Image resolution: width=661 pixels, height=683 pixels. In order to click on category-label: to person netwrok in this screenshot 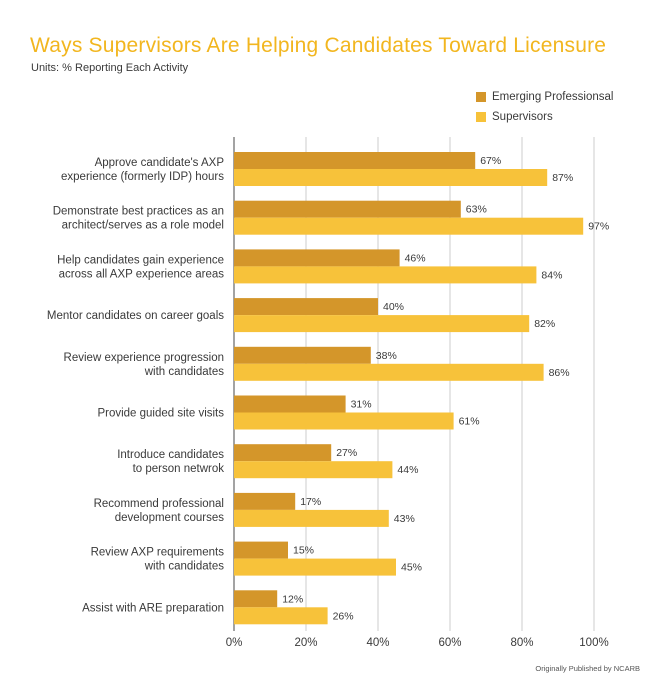, I will do `click(179, 469)`.